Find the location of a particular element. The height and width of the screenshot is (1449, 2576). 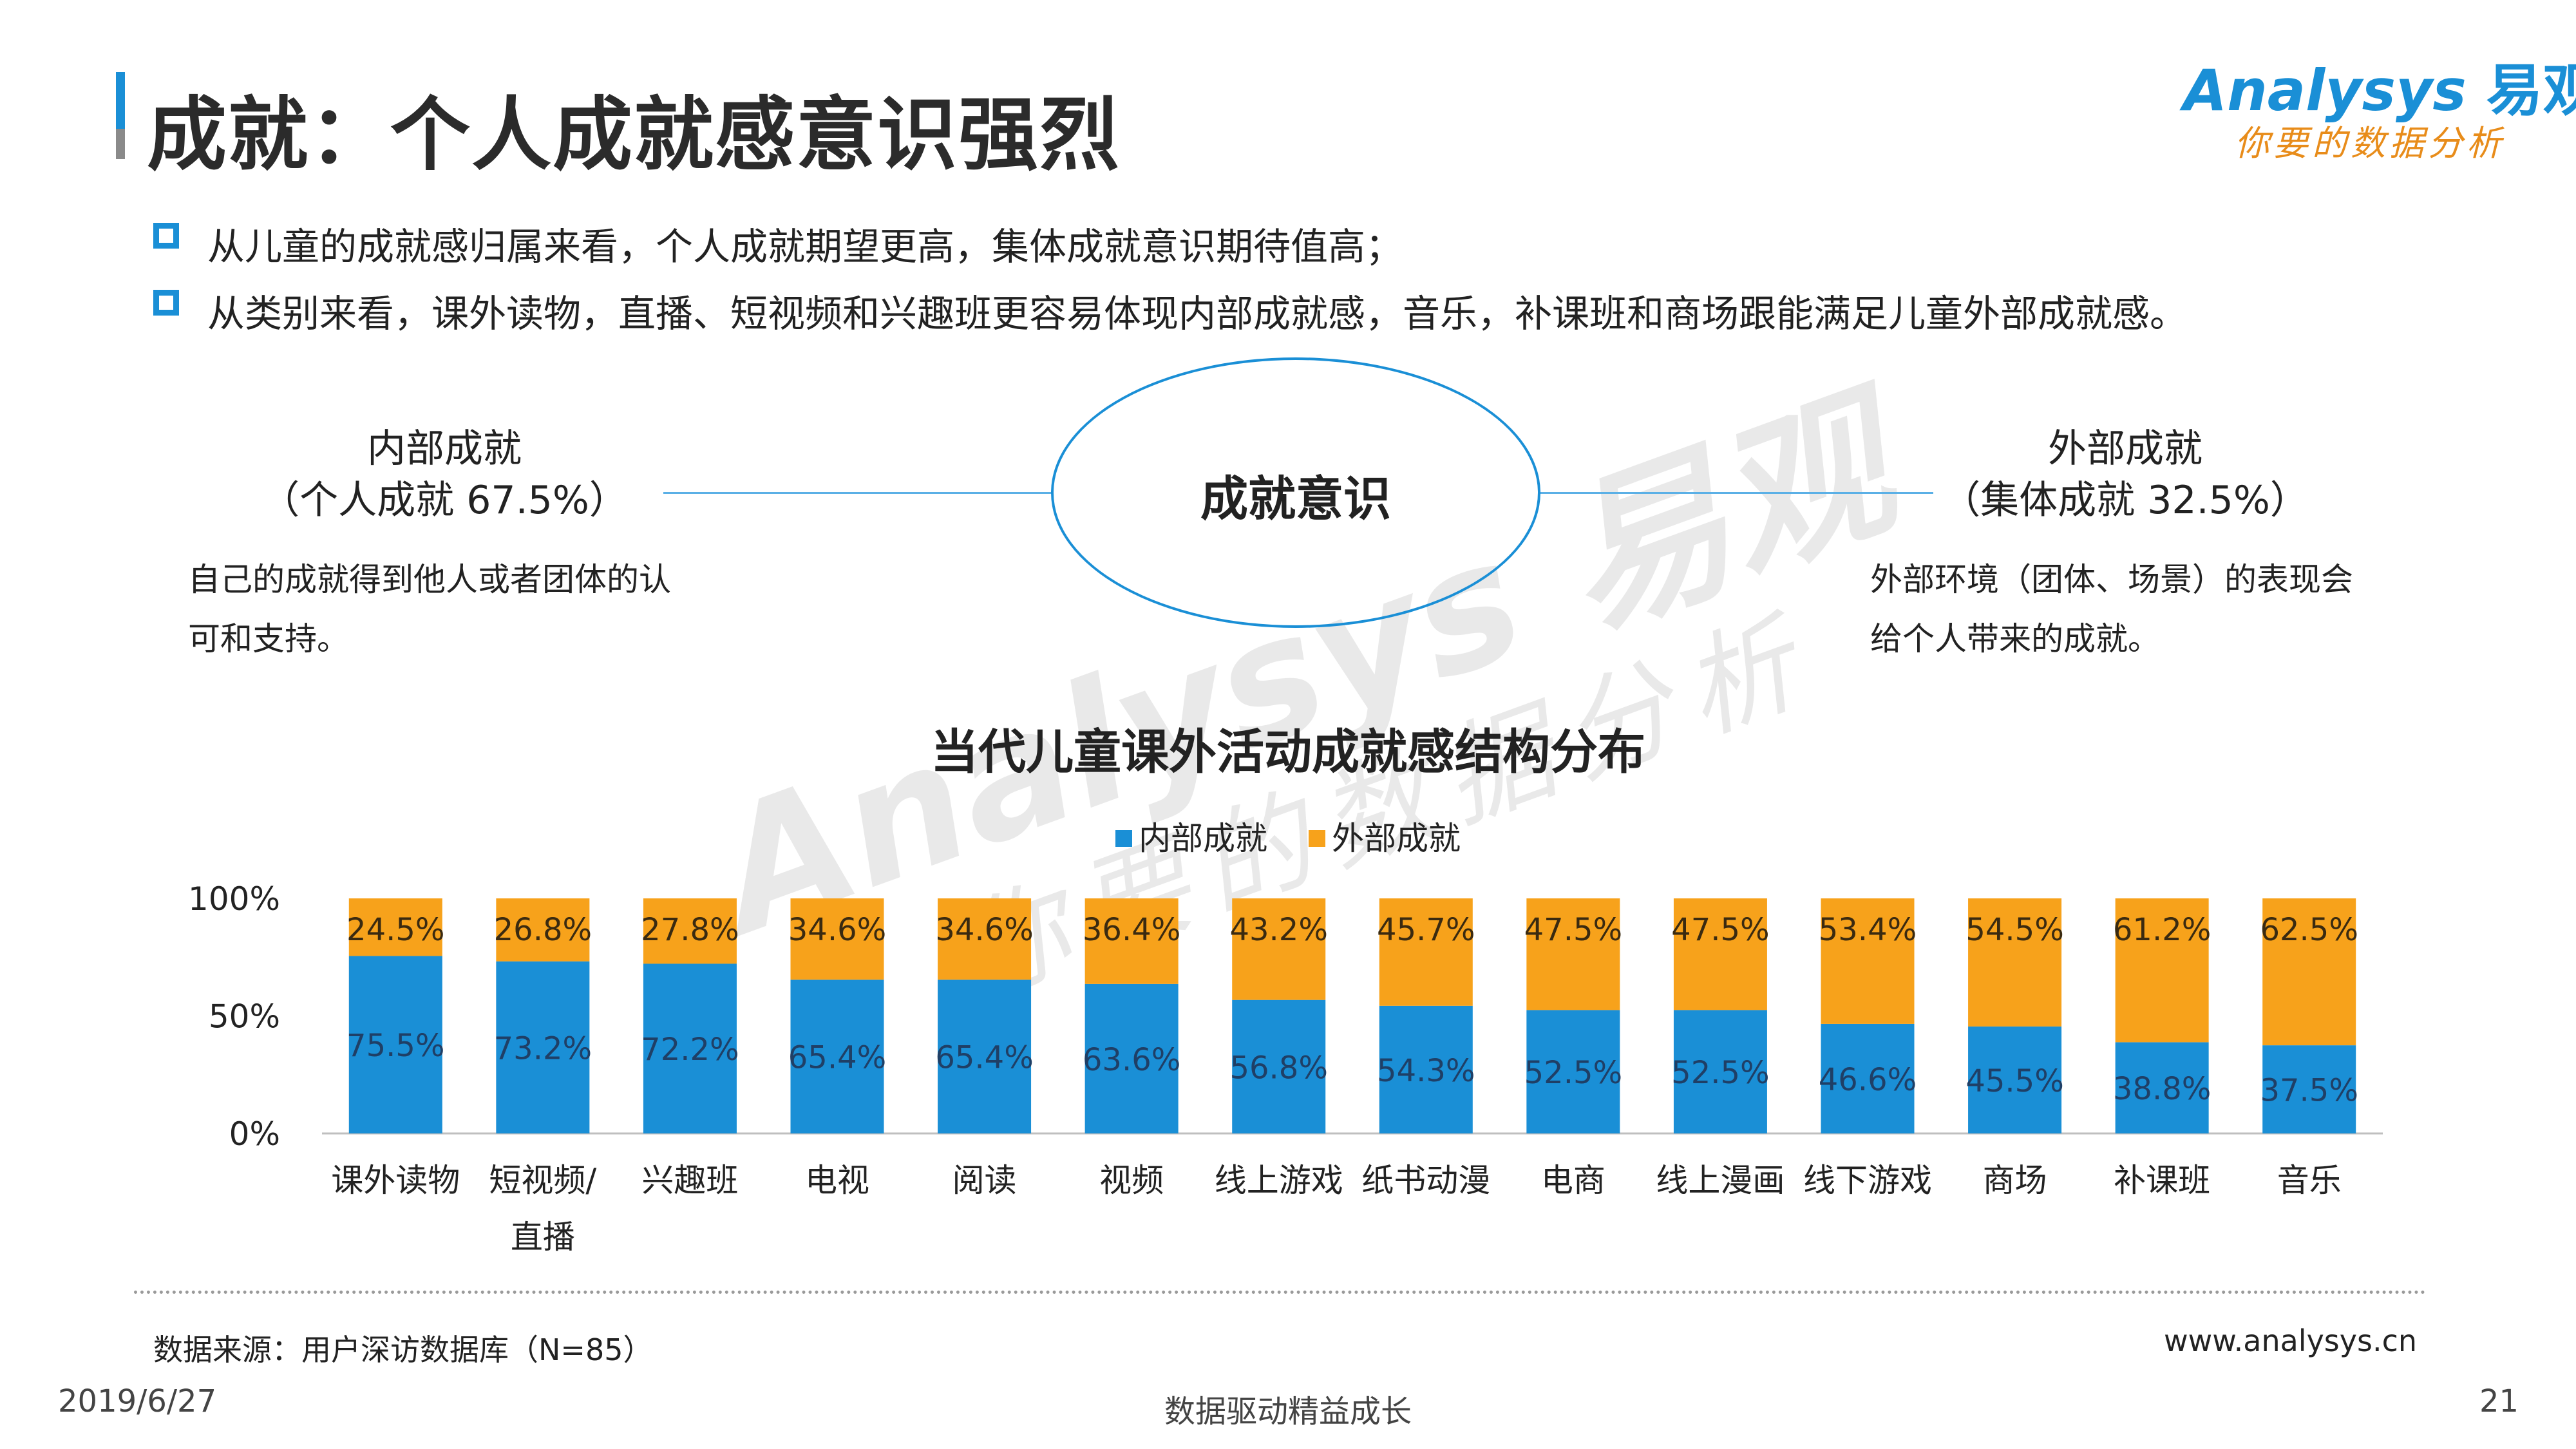

external-achievement-title: 外部成就 is located at coordinates (2125, 448).